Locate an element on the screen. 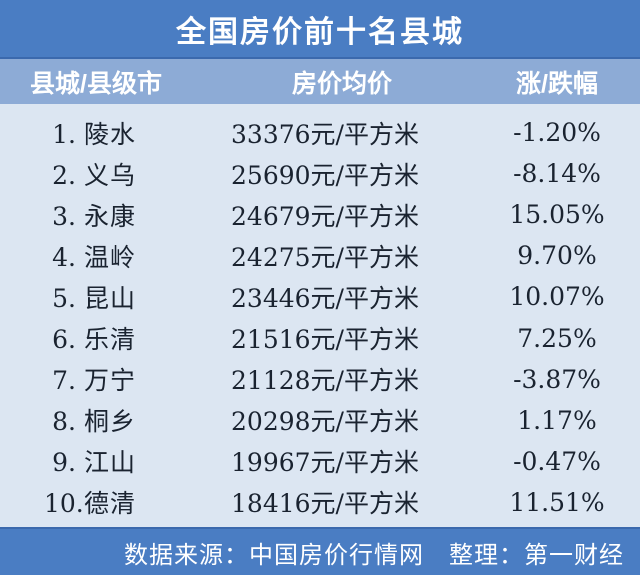 The image size is (640, 575). table-row: 5. 昆山 23446元/平方米 10.07% is located at coordinates (320, 297).